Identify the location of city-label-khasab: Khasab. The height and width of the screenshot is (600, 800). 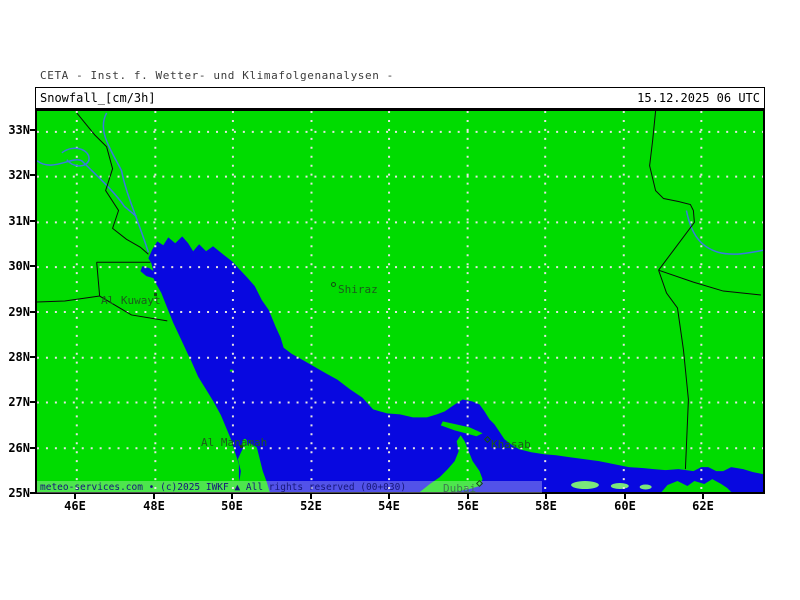
(511, 444).